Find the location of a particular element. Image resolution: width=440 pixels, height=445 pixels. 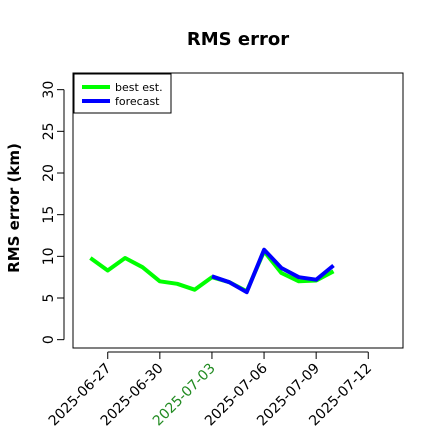

chart-title: RMS error is located at coordinates (238, 39).